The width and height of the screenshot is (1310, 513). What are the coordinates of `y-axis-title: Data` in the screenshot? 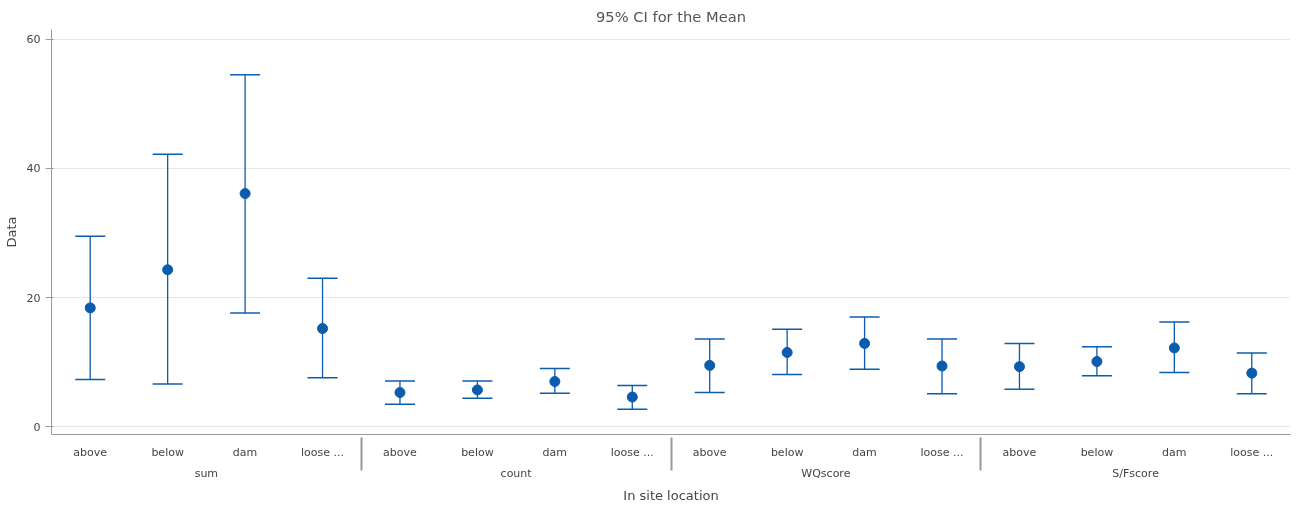 It's located at (11, 232).